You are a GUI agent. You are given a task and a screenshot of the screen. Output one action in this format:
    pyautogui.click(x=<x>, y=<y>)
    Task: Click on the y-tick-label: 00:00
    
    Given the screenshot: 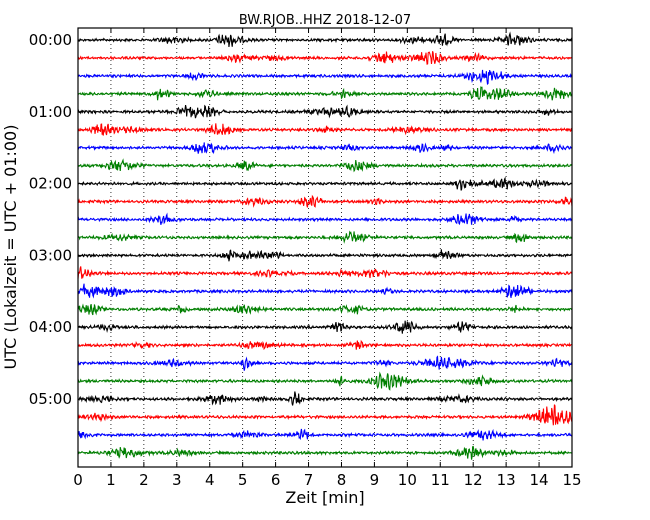 What is the action you would take?
    pyautogui.click(x=50, y=40)
    